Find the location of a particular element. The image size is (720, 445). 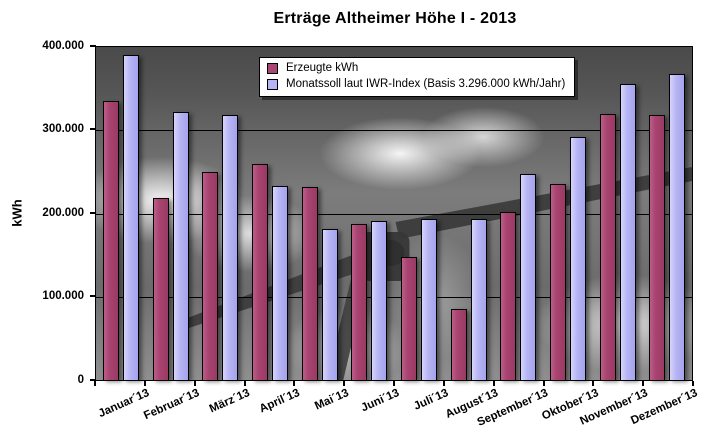

bar-group-Juni´13 is located at coordinates (369, 213).